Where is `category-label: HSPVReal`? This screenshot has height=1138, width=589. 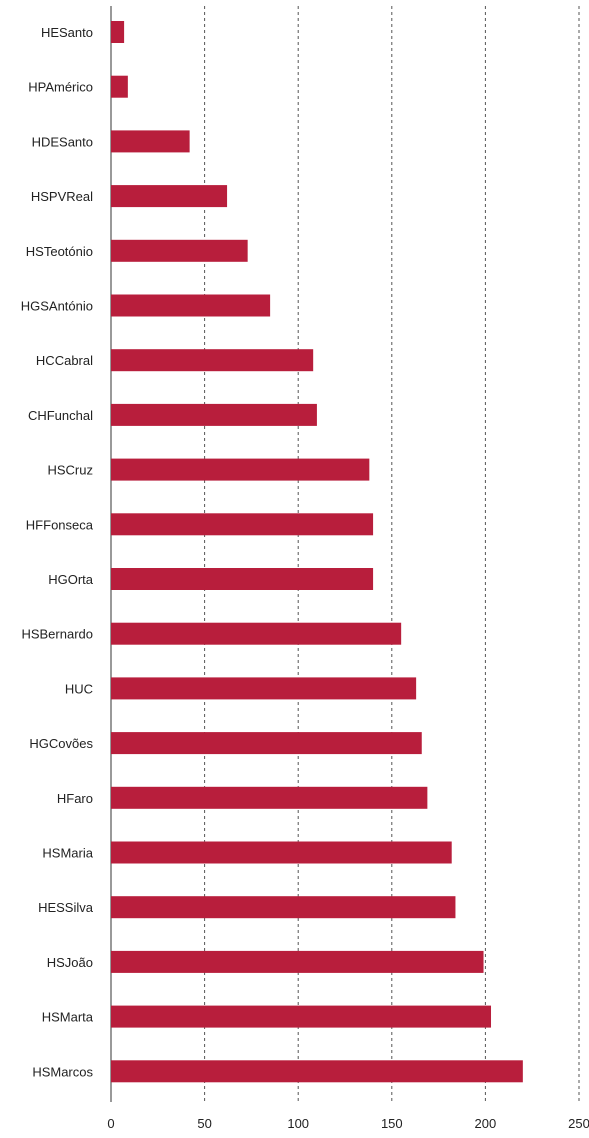
category-label: HSPVReal is located at coordinates (62, 196).